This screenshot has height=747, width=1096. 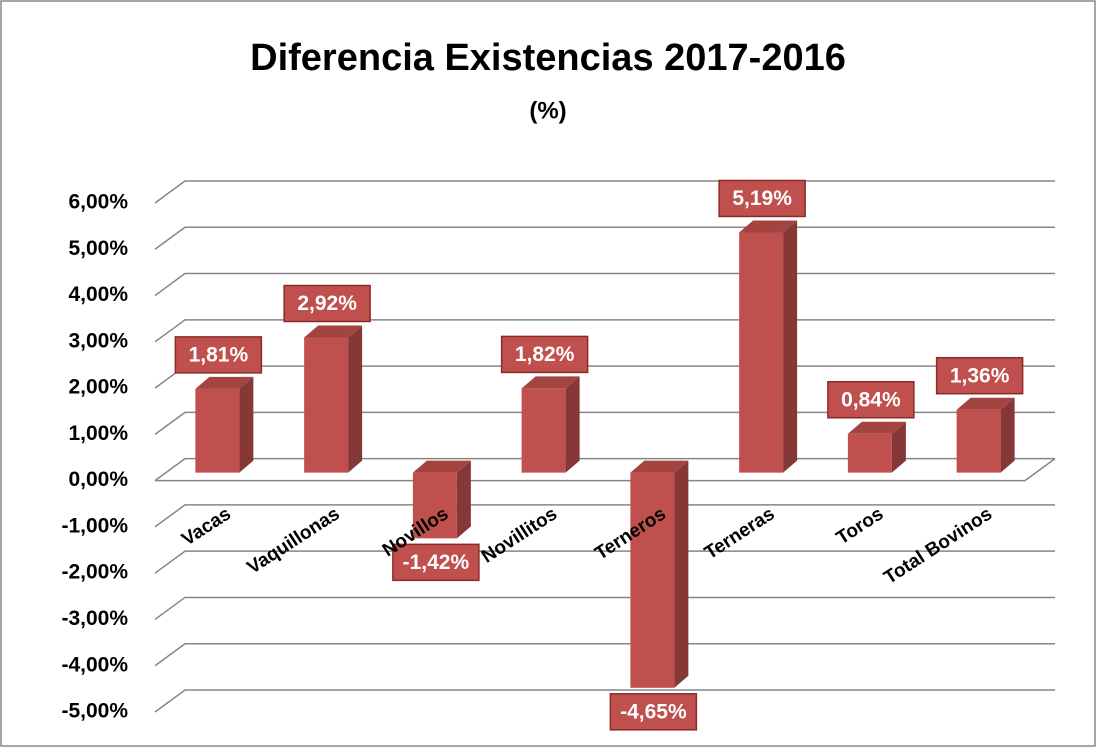 I want to click on y-tick-label: 2,00%, so click(x=98, y=387).